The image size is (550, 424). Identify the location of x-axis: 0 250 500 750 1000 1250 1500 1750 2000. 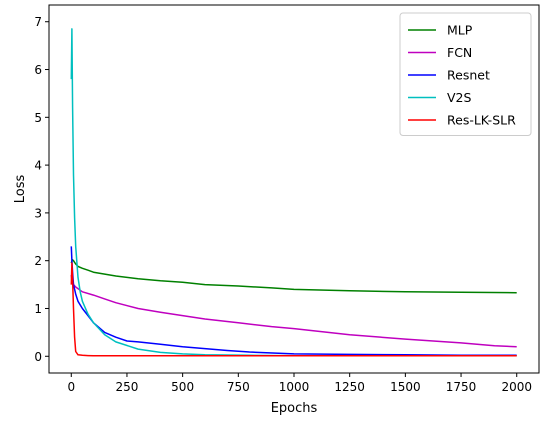
(299, 383).